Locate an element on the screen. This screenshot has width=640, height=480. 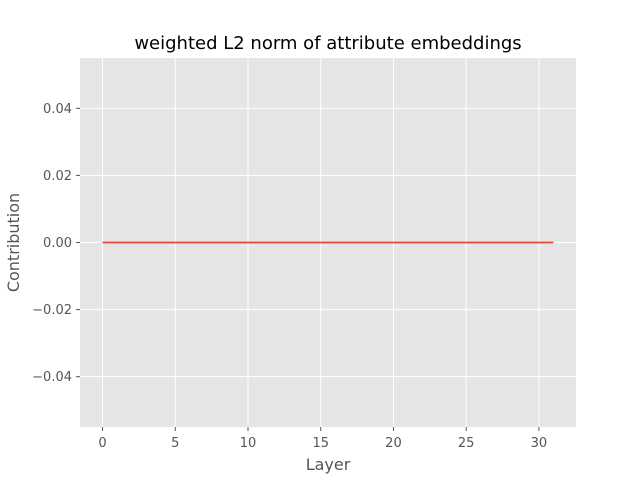
y-tick-label: 0.00 is located at coordinates (57, 243).